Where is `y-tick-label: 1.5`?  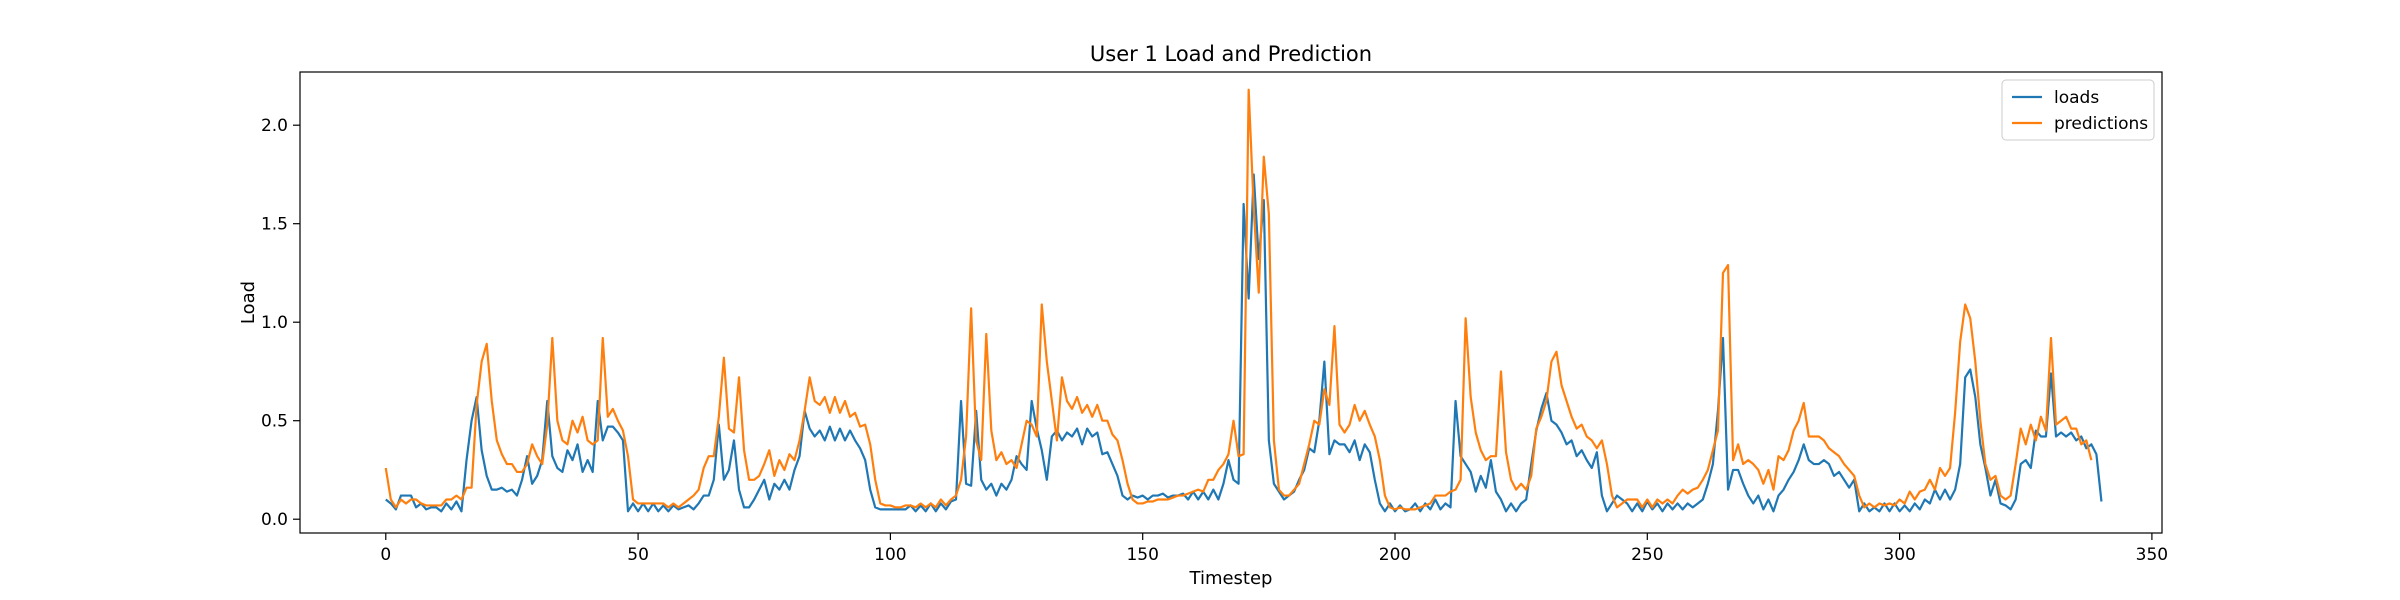
y-tick-label: 1.5 is located at coordinates (274, 225).